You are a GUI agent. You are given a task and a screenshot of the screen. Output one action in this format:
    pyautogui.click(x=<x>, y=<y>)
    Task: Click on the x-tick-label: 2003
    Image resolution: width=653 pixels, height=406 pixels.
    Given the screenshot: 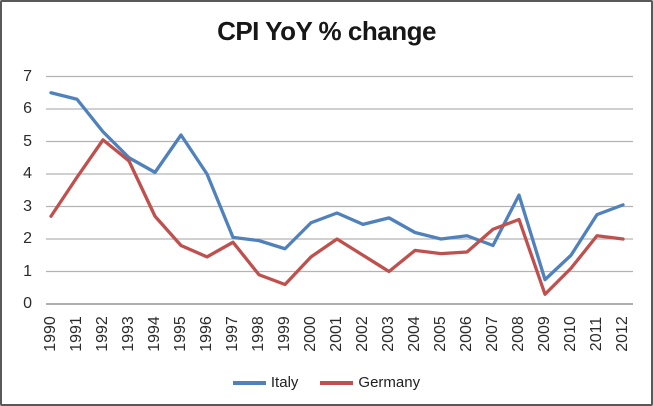 What is the action you would take?
    pyautogui.click(x=388, y=334)
    